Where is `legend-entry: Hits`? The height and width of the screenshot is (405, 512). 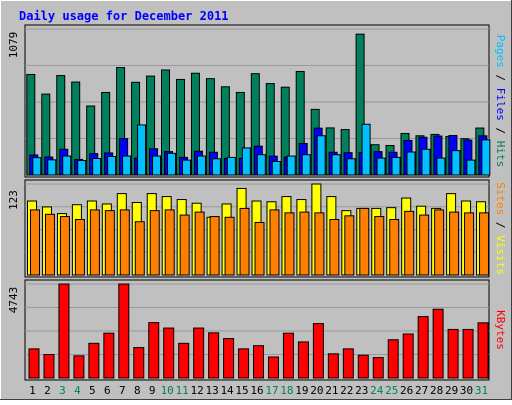
legend-entry: Hits is located at coordinates (500, 154).